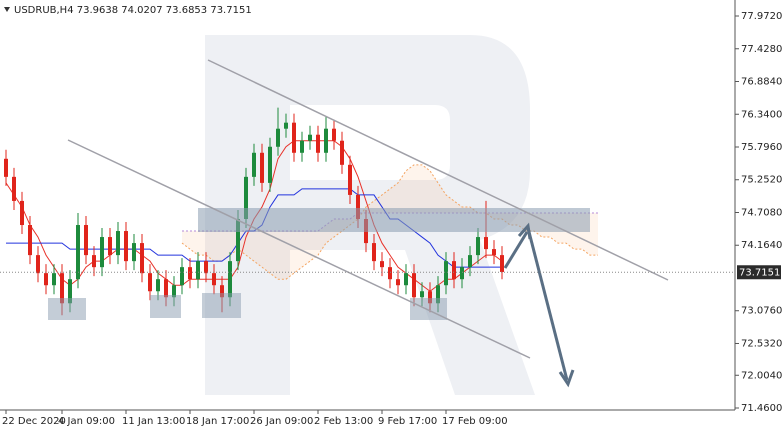  I want to click on last-price-label: 73.7151, so click(759, 272).